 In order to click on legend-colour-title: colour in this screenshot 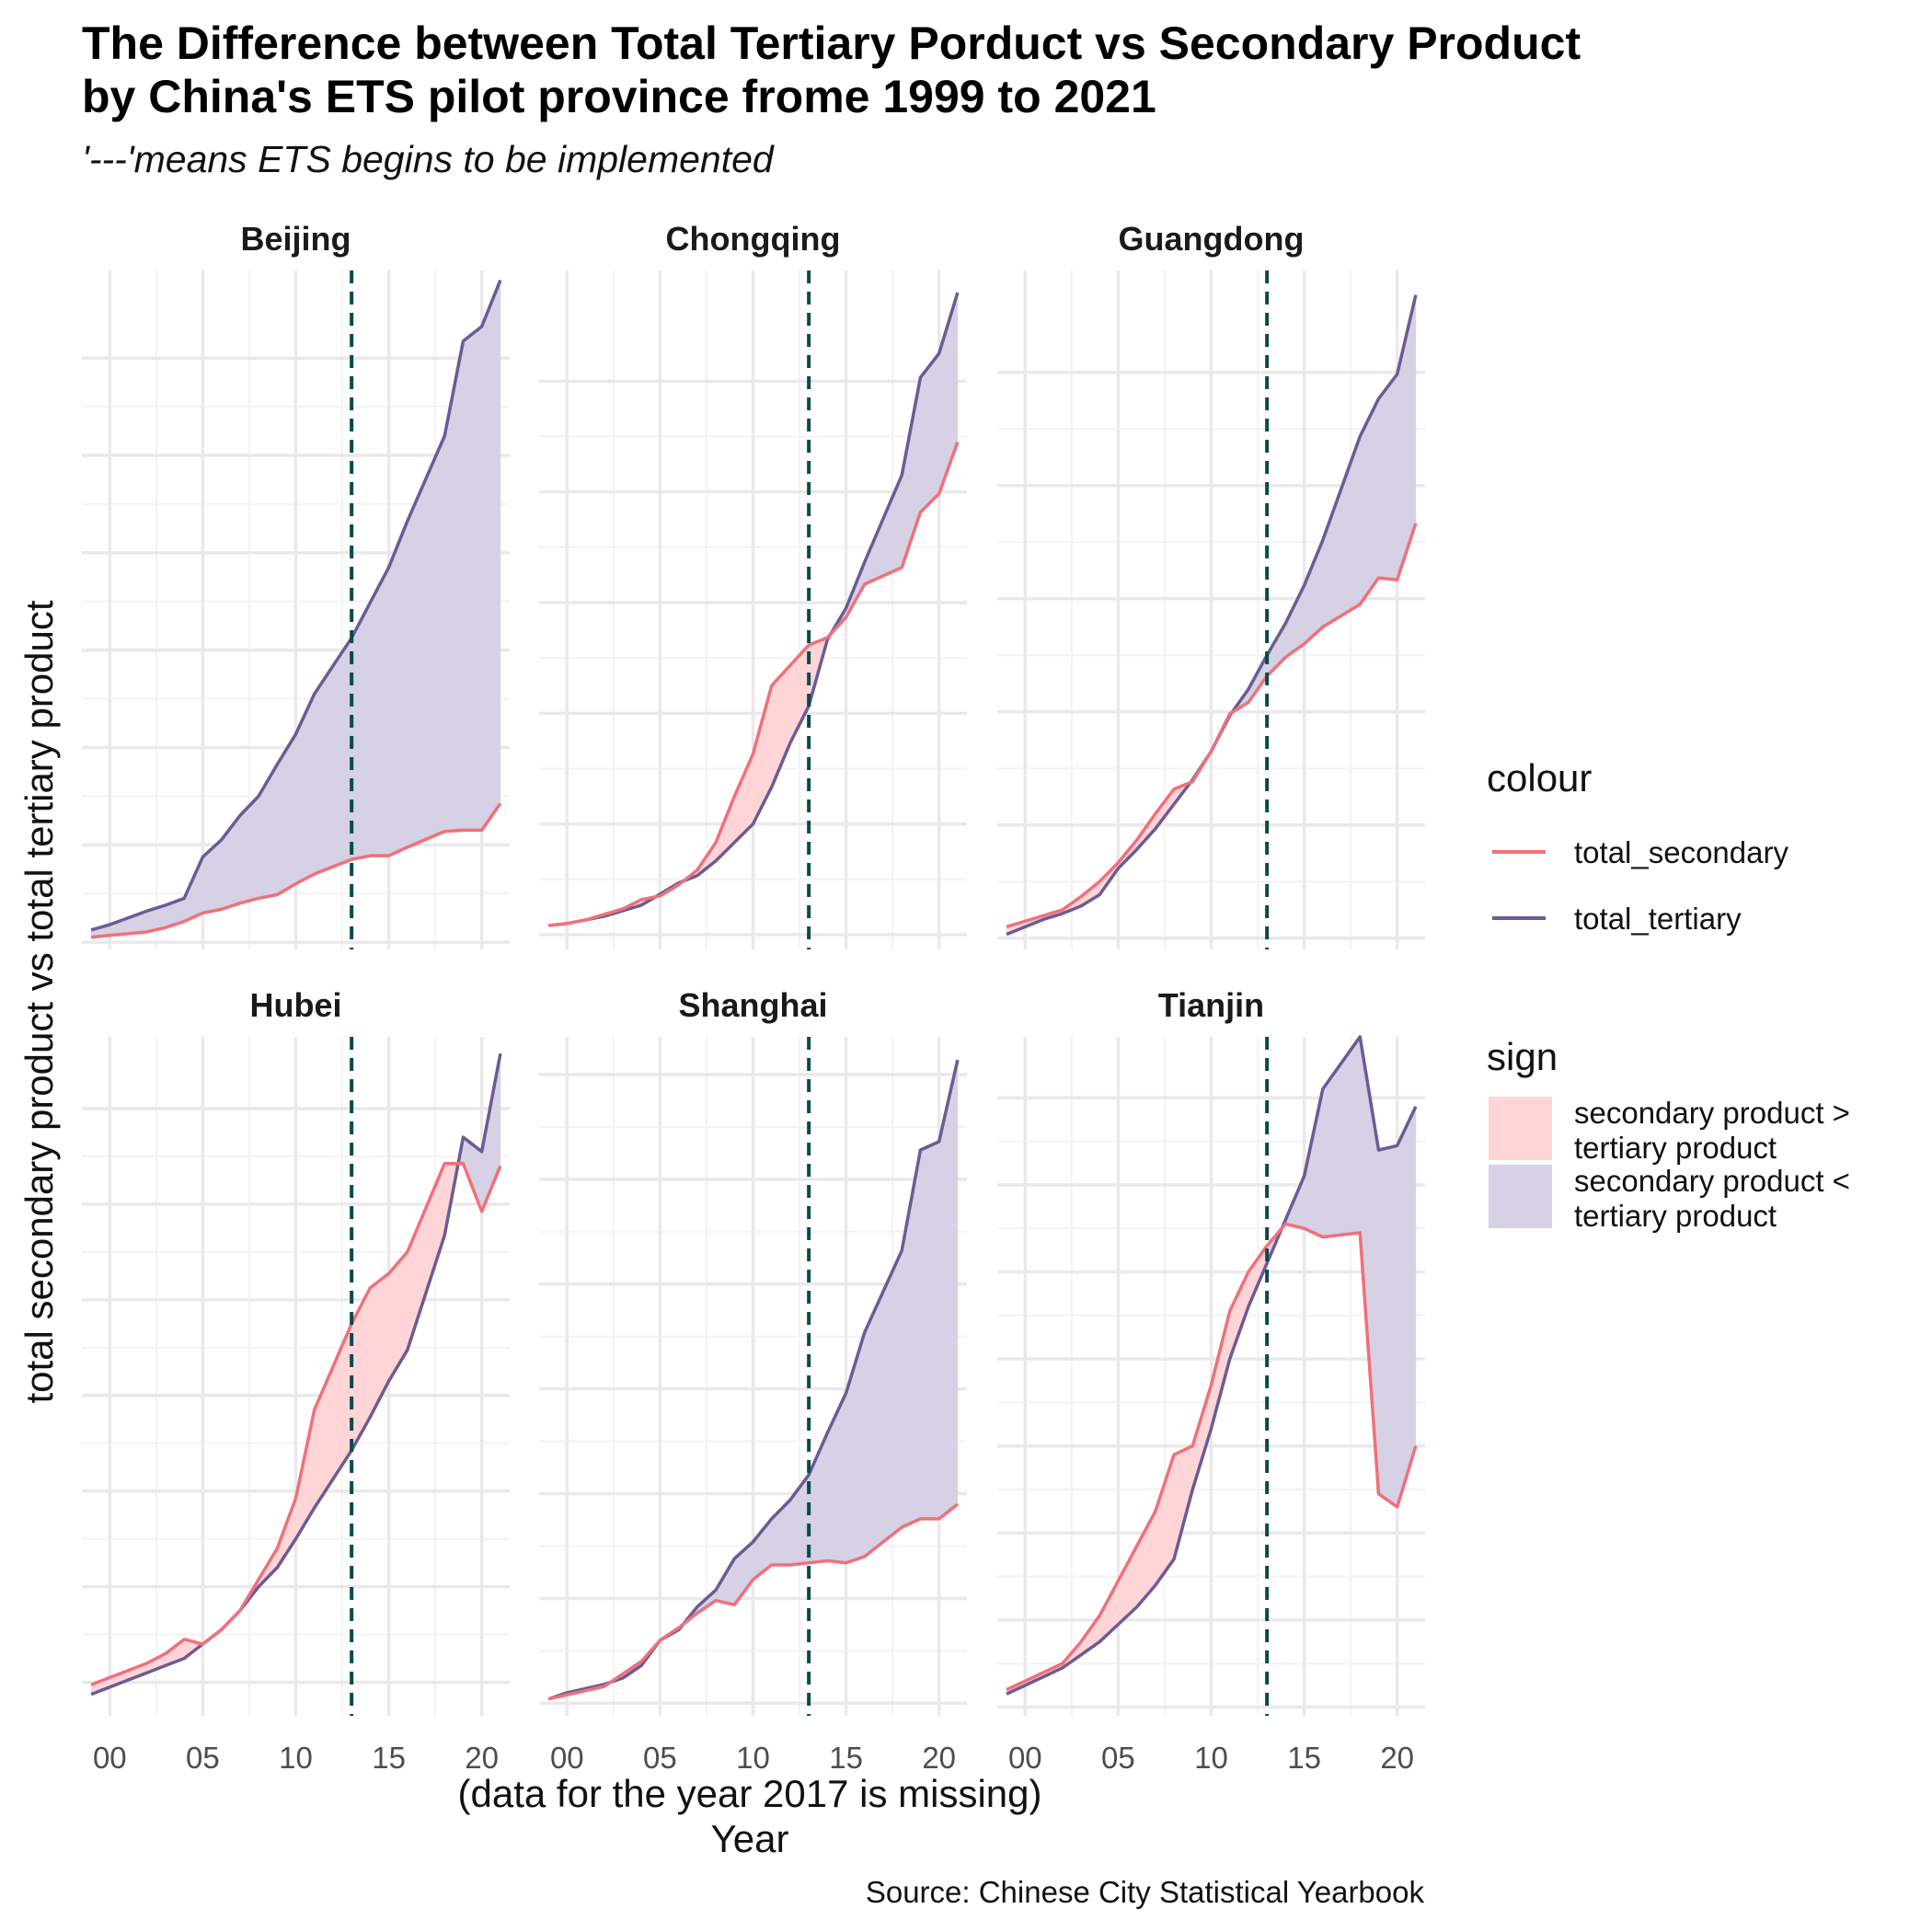, I will do `click(1539, 777)`.